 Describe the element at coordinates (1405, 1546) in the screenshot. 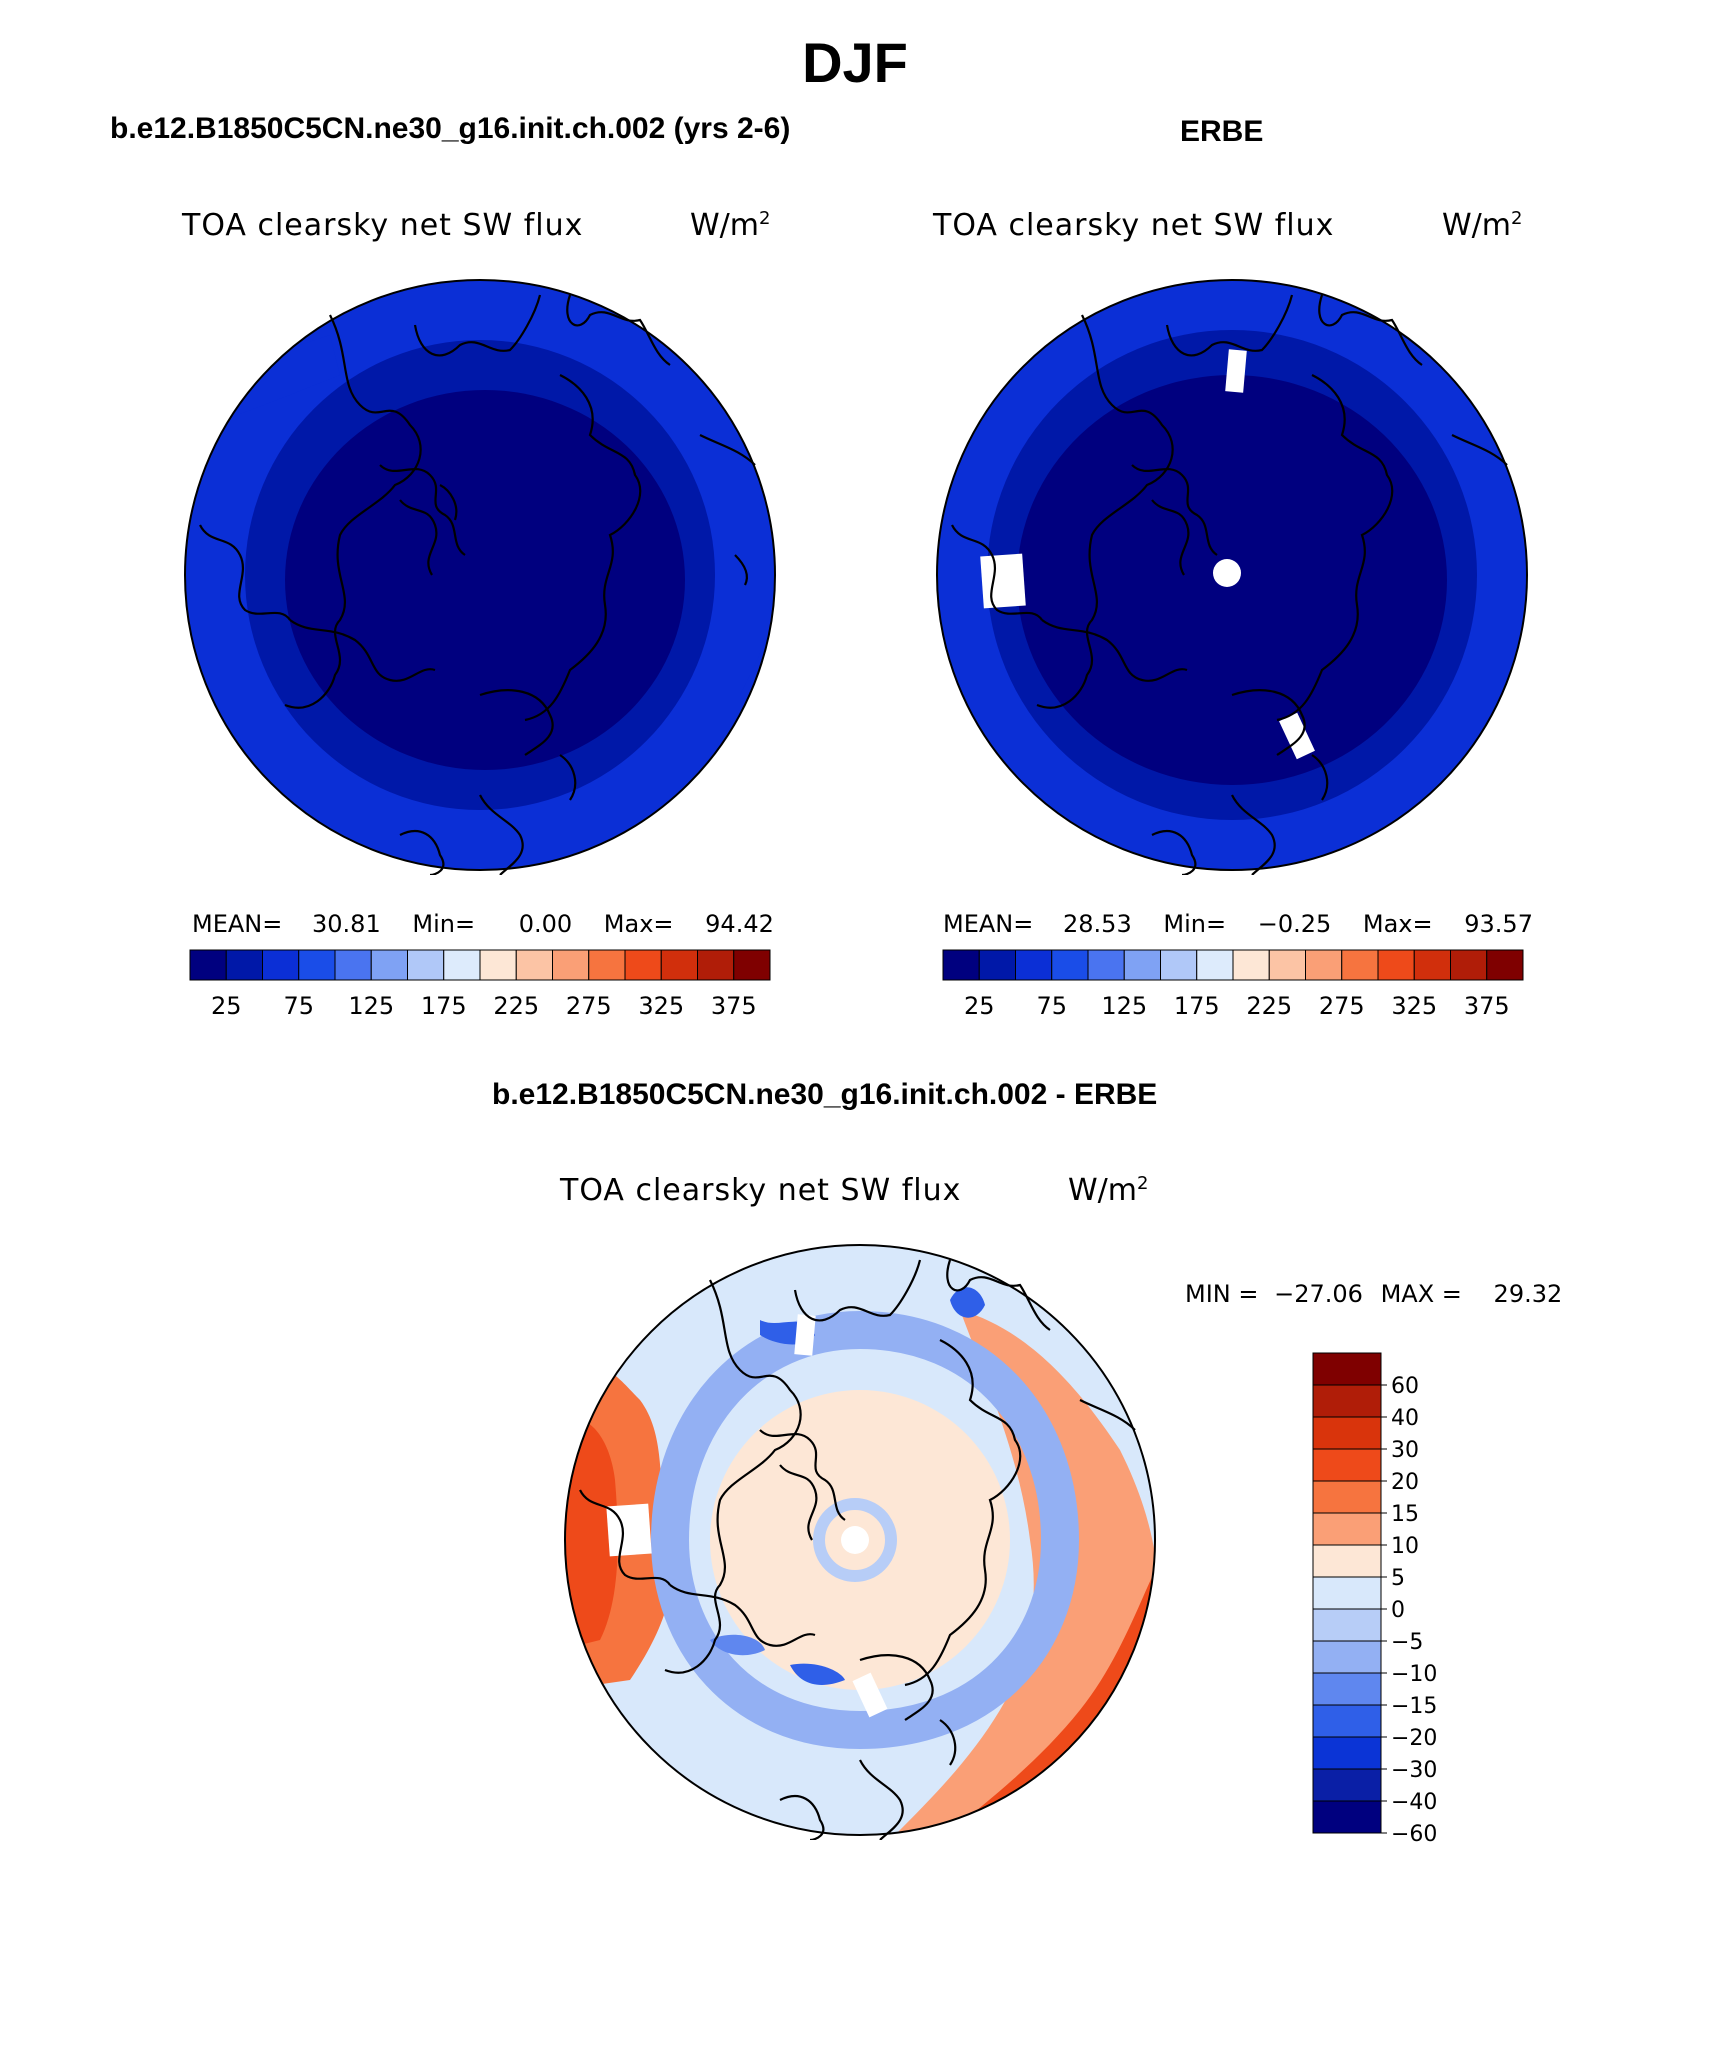

I see `diff-colorbar-tick-label: 10` at that location.